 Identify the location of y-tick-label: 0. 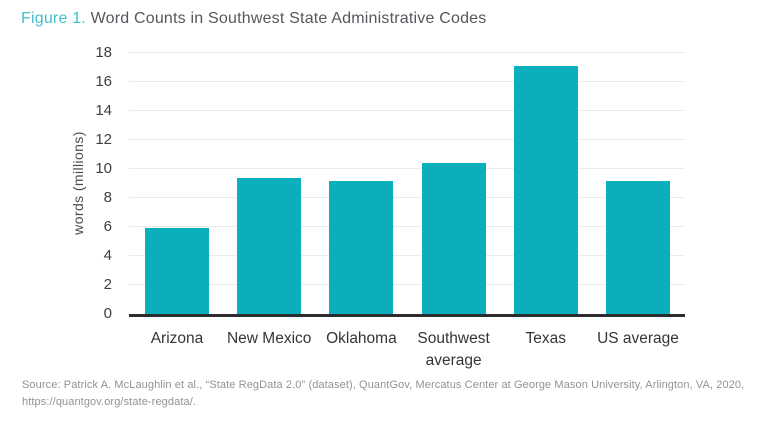
(107, 313).